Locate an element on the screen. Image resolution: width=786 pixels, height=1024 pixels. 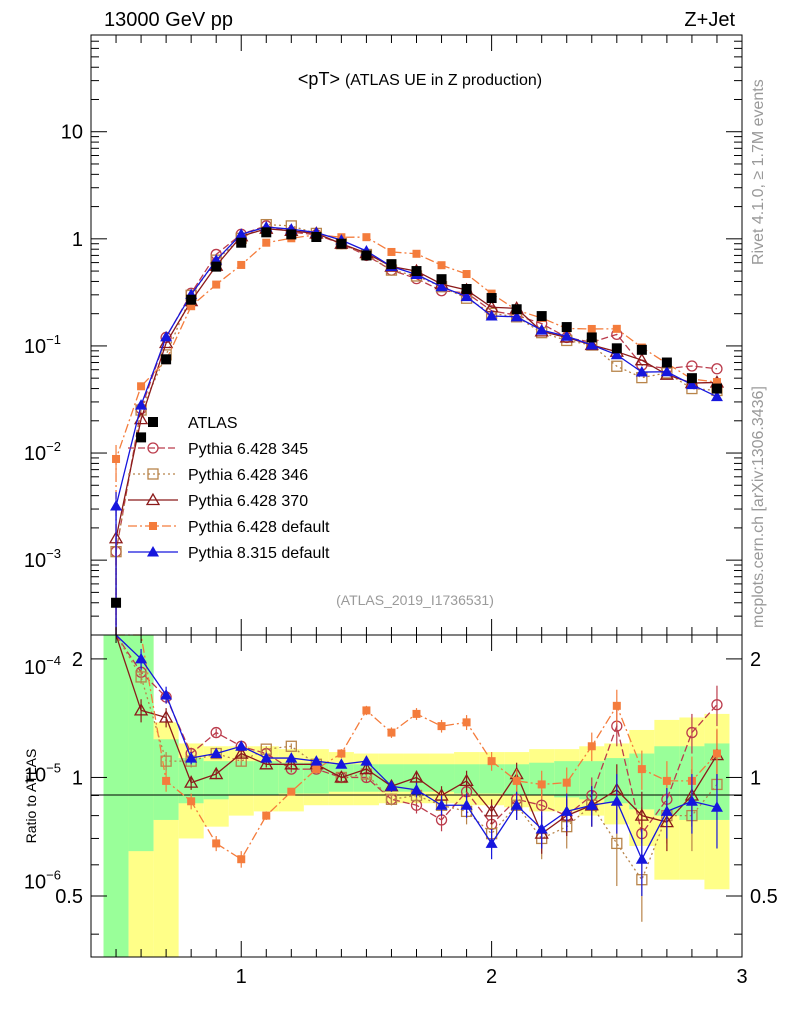
legend-entry: Pythia 6.428 345 is located at coordinates (218, 449).